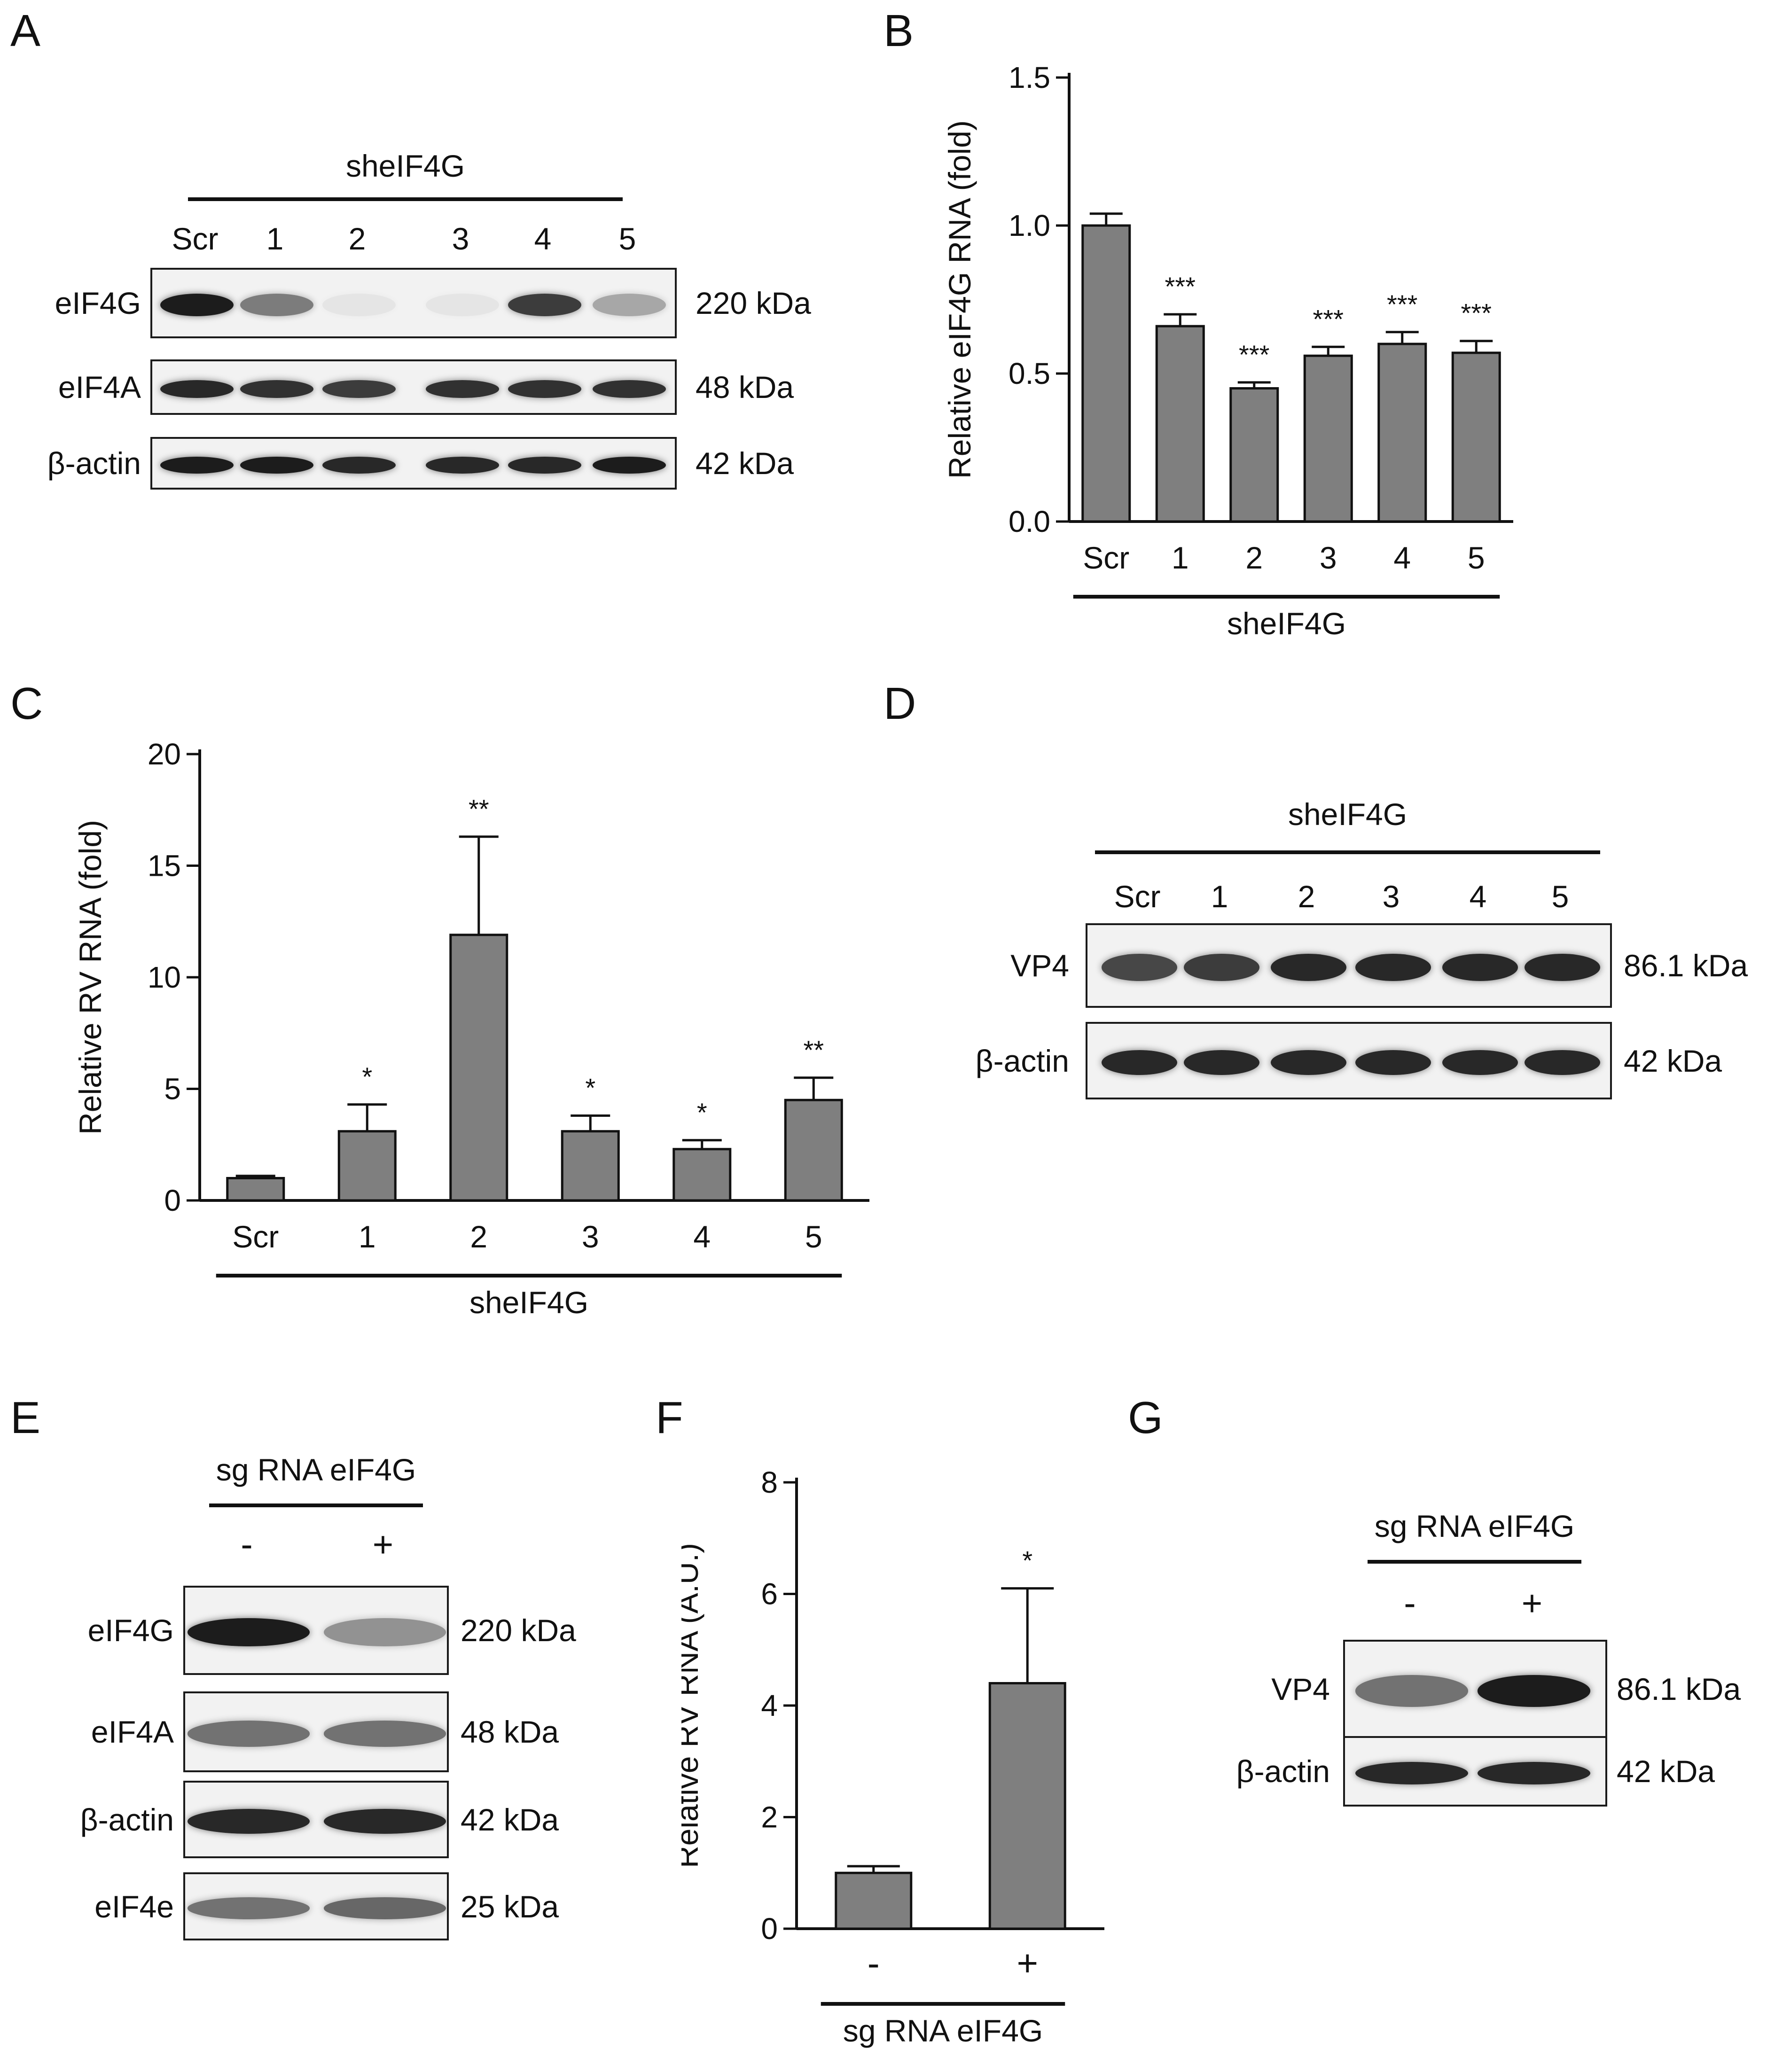  What do you see at coordinates (130, 1631) in the screenshot?
I see `protein-label-eif4g: eIF4G` at bounding box center [130, 1631].